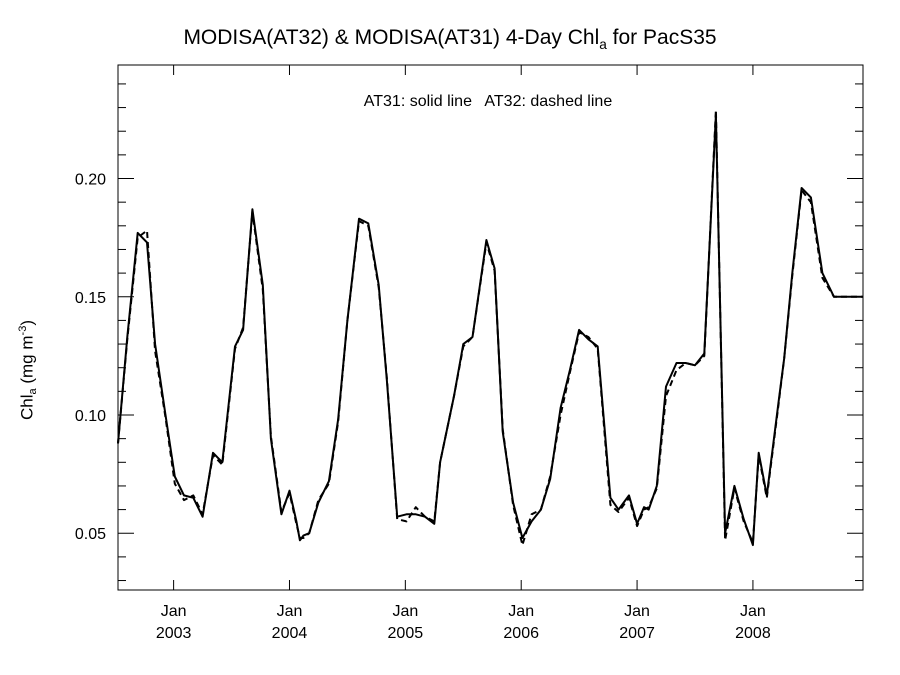 The height and width of the screenshot is (675, 900). I want to click on y-tick-label: 0.10, so click(90, 416).